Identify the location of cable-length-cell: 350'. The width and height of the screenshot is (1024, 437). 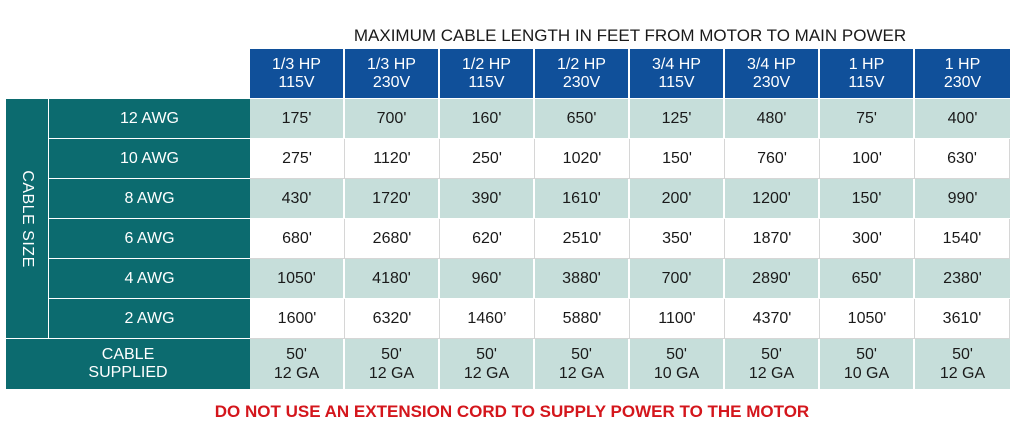
(677, 239).